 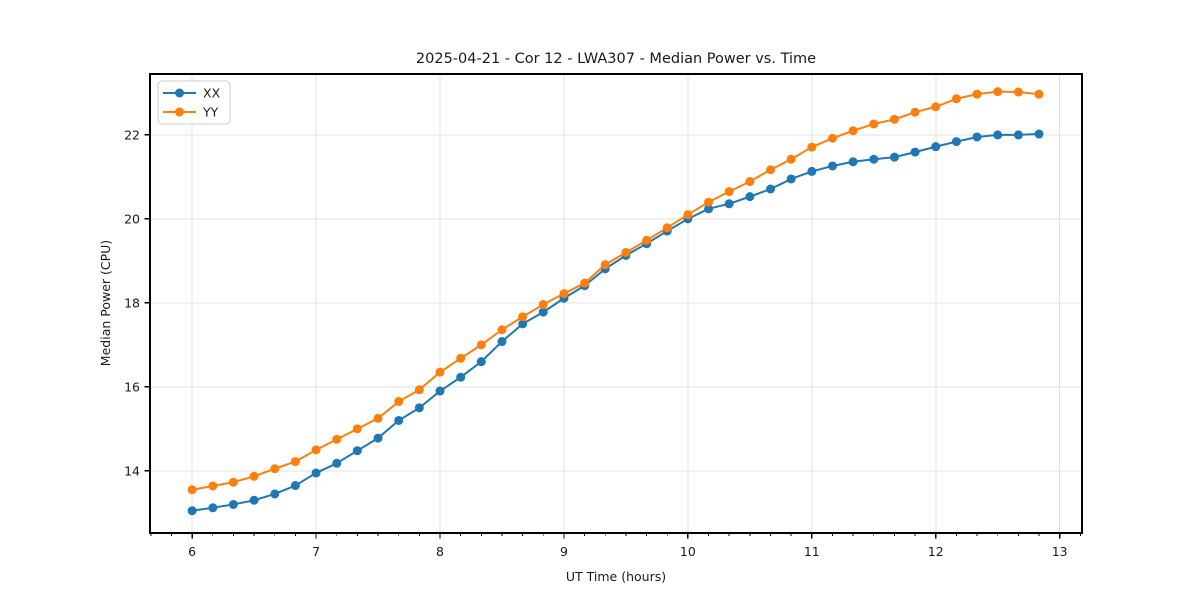 I want to click on legend: XX YY, so click(x=194, y=102).